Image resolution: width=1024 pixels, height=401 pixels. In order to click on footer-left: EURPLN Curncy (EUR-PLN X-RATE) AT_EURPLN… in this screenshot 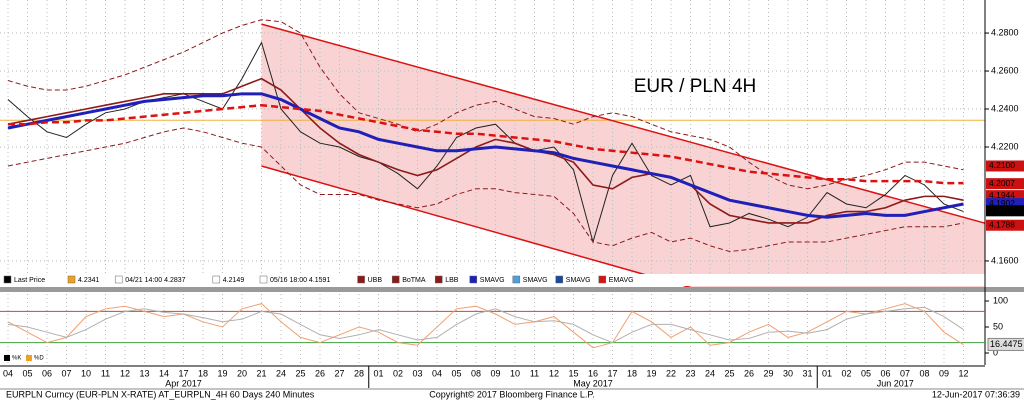, I will do `click(160, 394)`.